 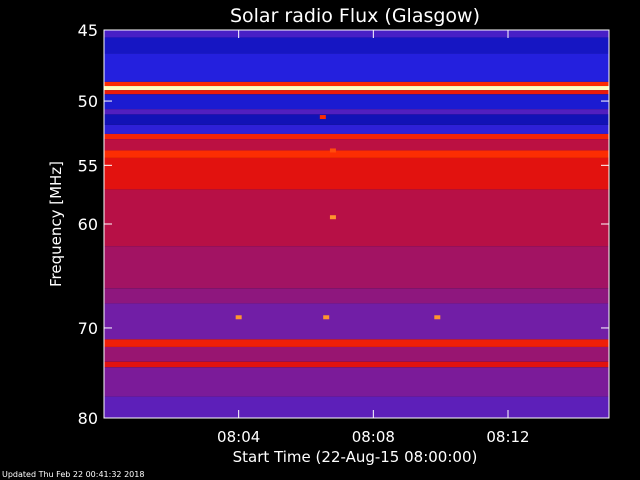 I want to click on x-tick-label-0: 08:04, so click(x=238, y=437).